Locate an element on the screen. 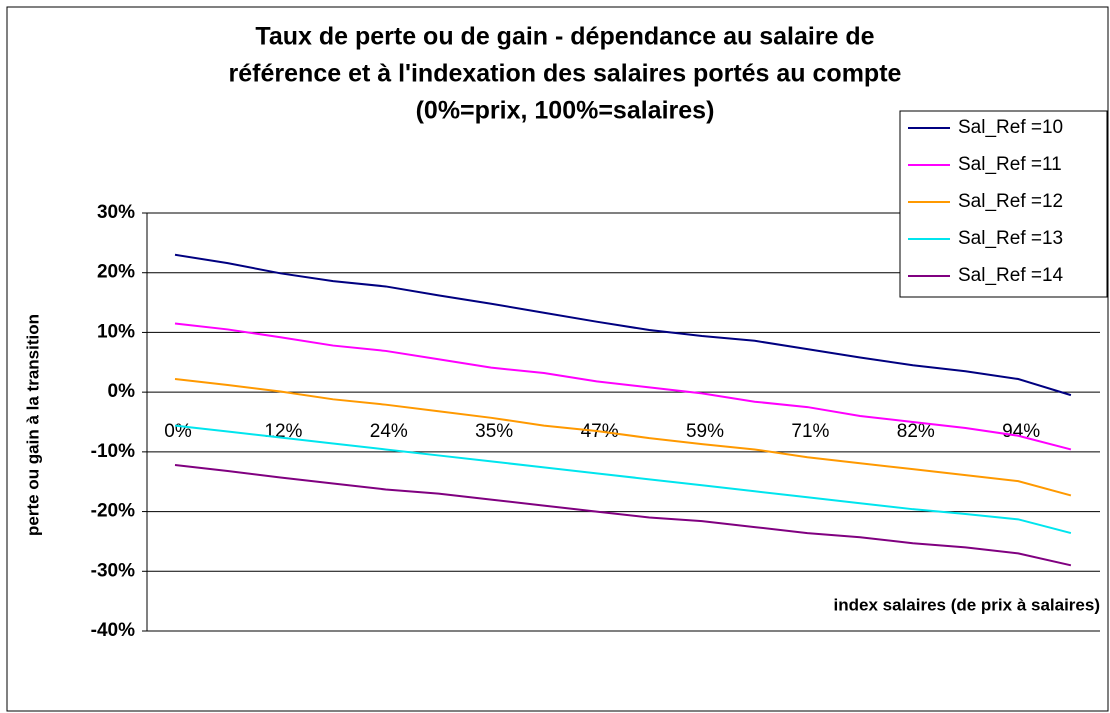  legend-label: Sal_Ref =14 is located at coordinates (1011, 275).